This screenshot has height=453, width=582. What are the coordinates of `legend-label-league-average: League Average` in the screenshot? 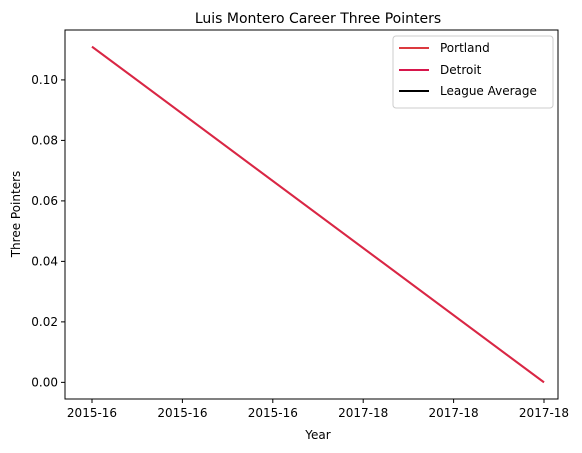 It's located at (488, 91).